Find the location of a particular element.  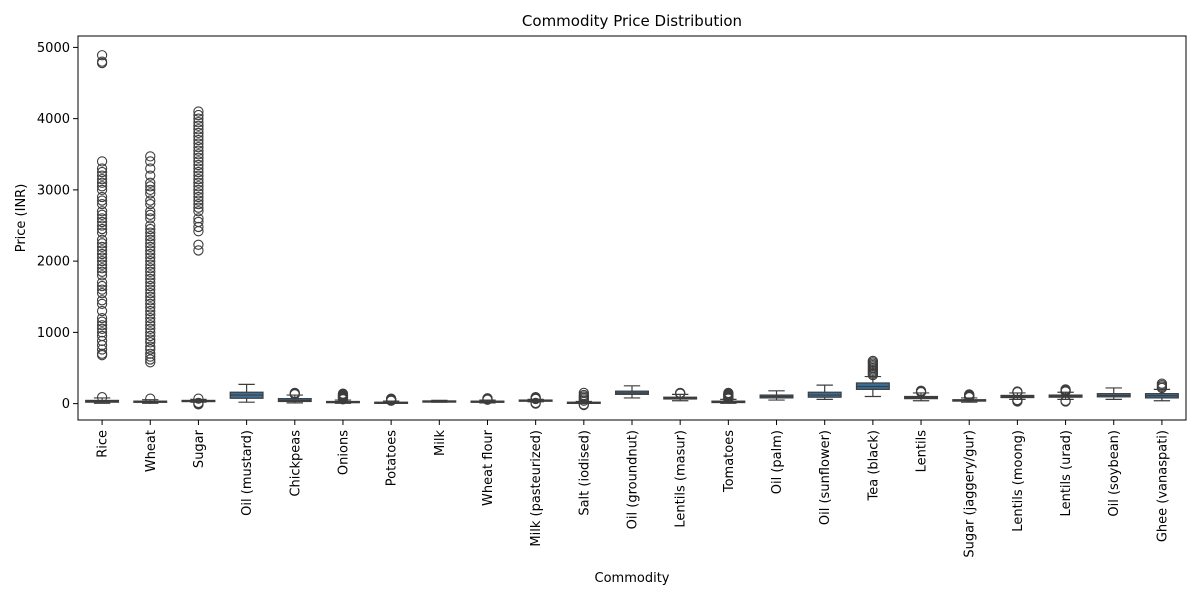

x-tick-label: Onions is located at coordinates (343, 452).